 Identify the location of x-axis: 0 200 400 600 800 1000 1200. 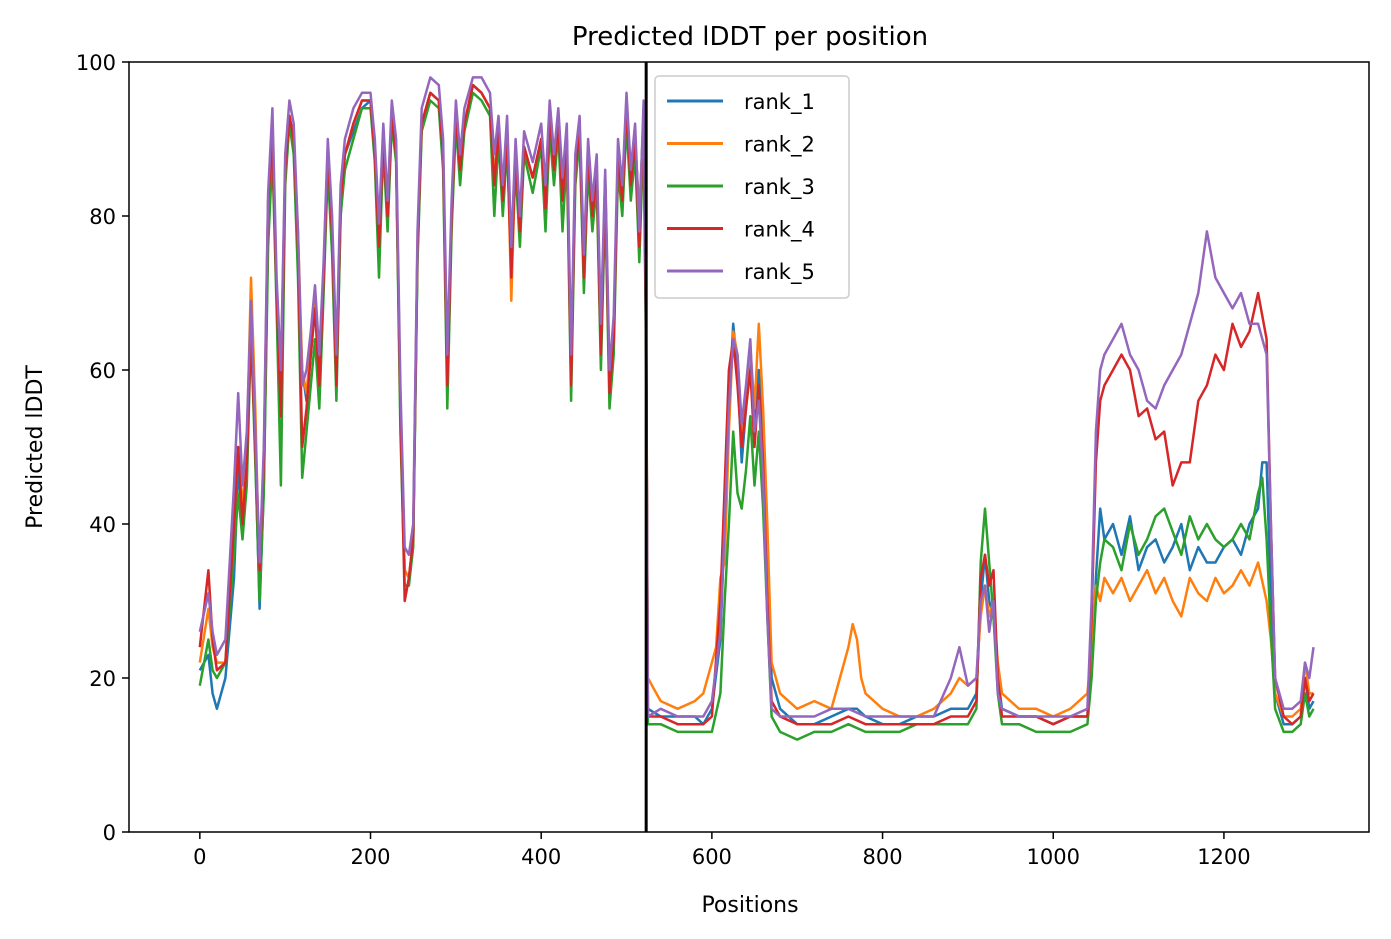
(722, 850).